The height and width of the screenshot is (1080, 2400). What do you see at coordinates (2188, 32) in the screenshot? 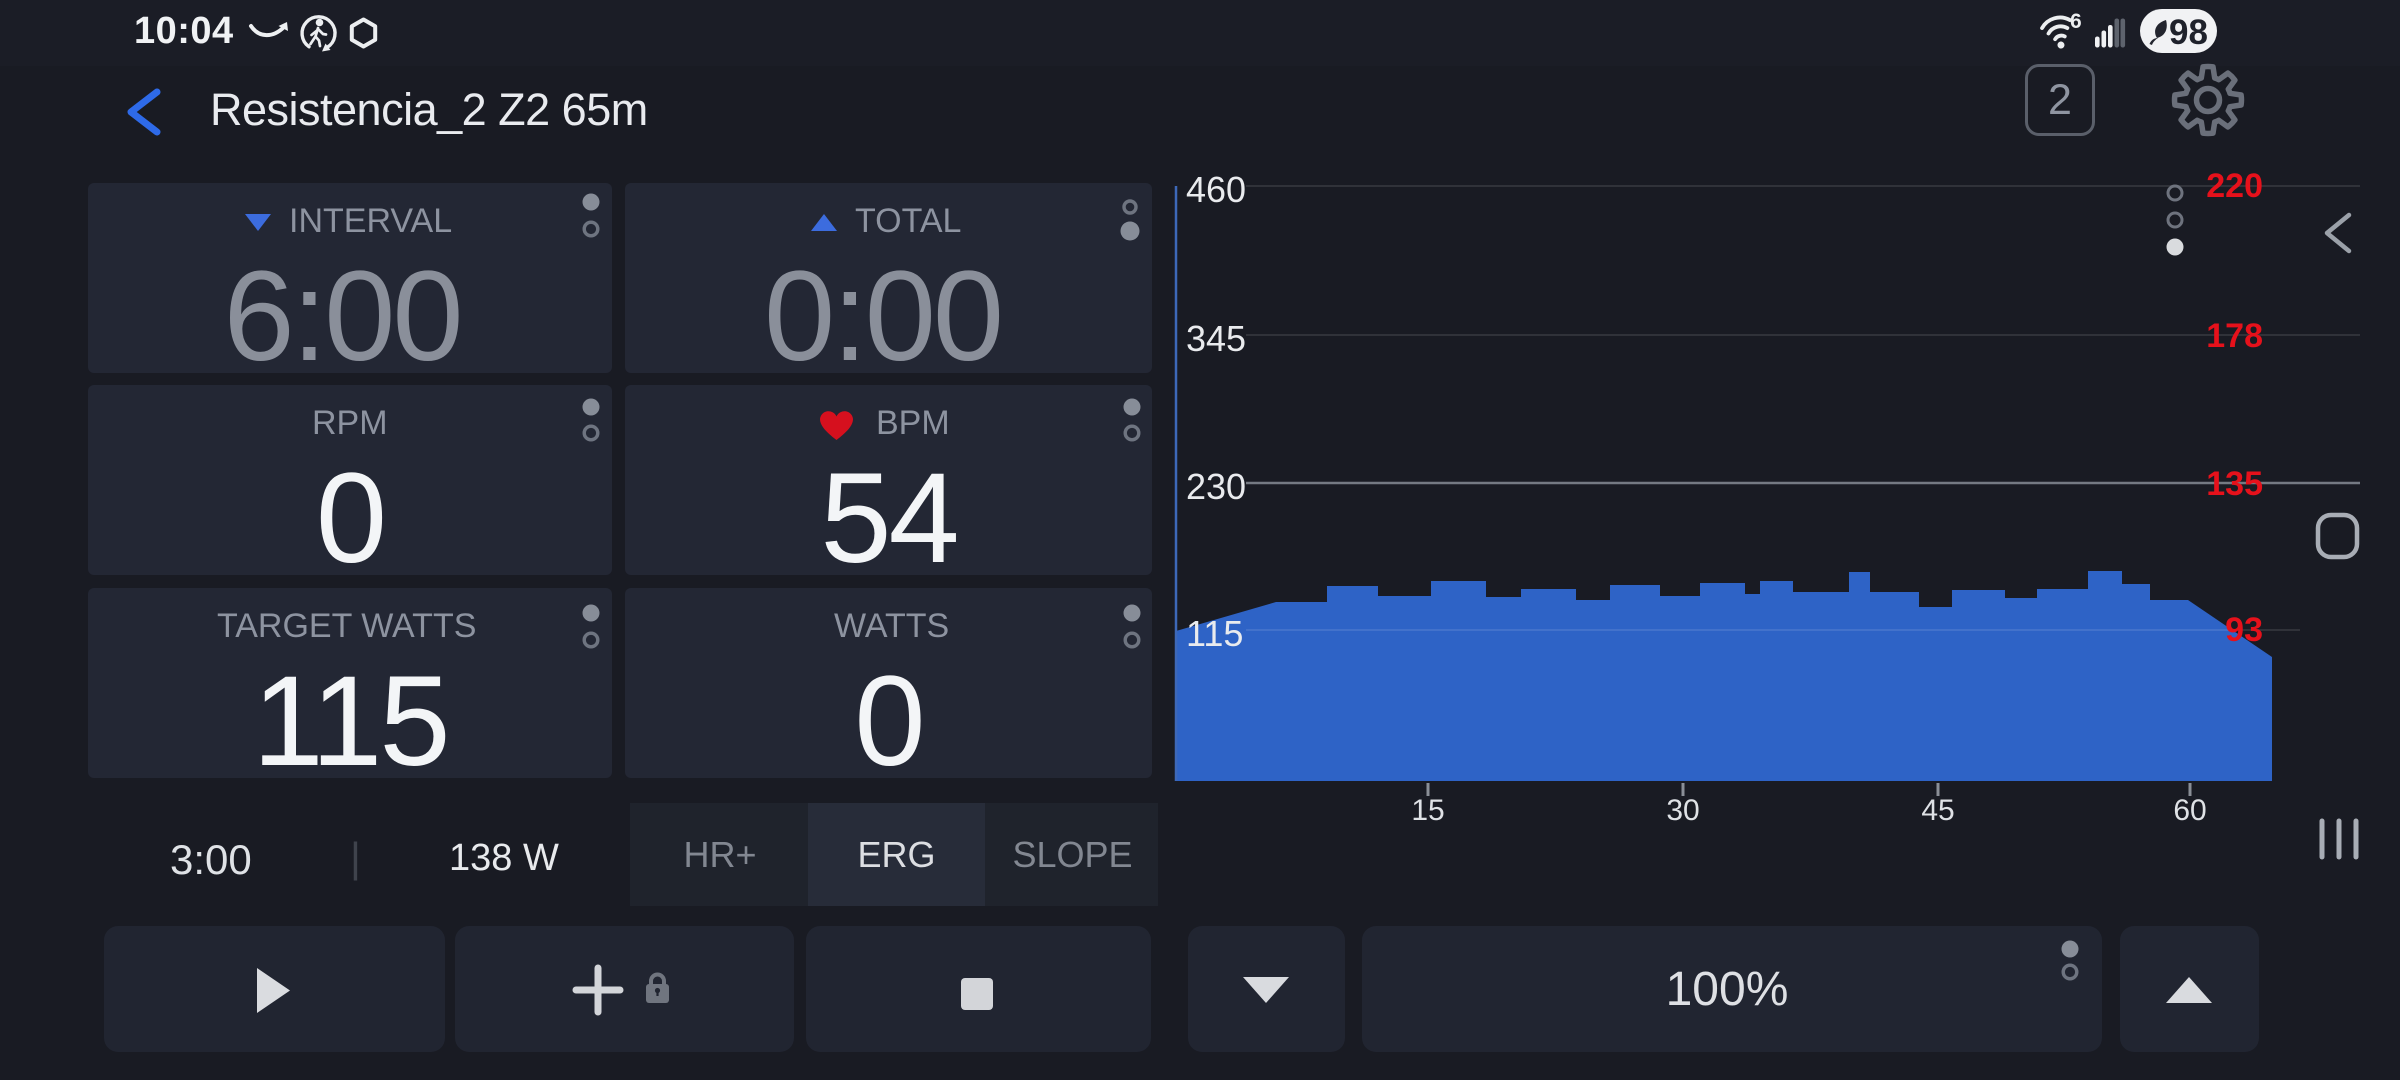
I see `svg-text: 98` at bounding box center [2188, 32].